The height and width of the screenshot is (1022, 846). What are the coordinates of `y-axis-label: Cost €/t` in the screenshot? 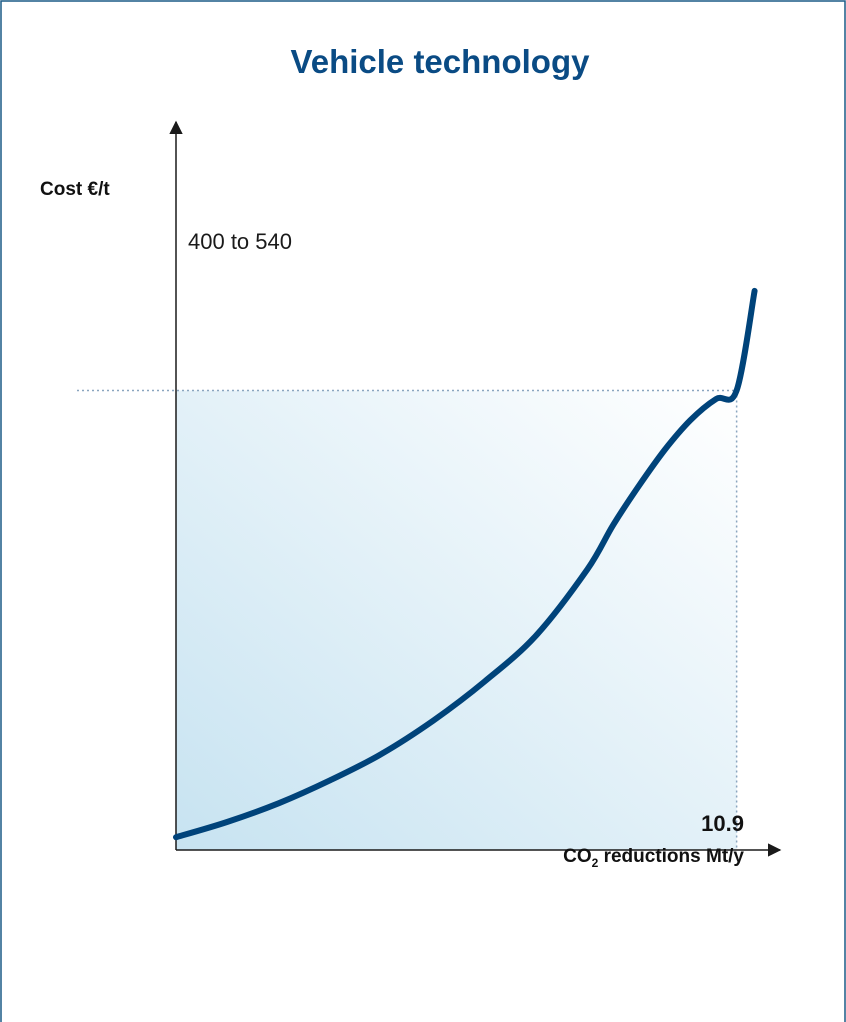 It's located at (75, 189).